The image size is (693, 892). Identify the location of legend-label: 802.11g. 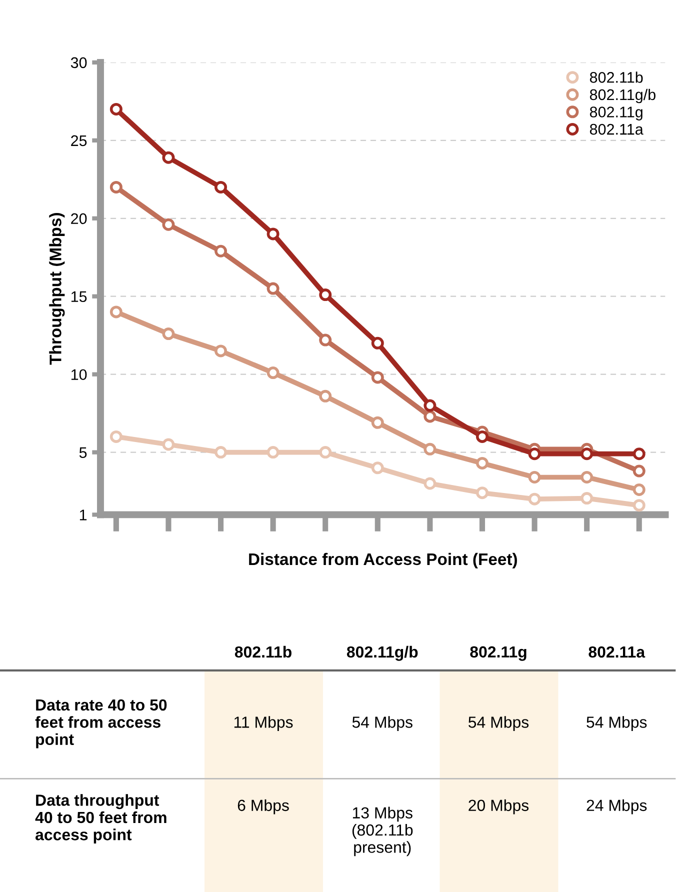
(616, 113).